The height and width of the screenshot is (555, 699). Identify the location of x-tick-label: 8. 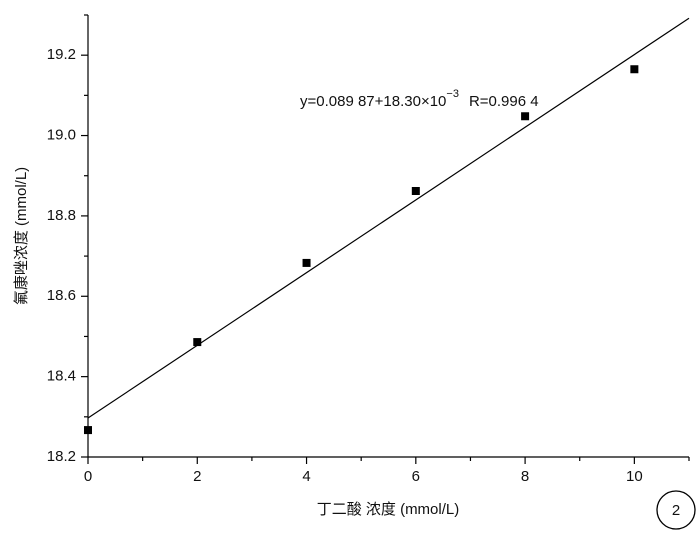
(525, 476).